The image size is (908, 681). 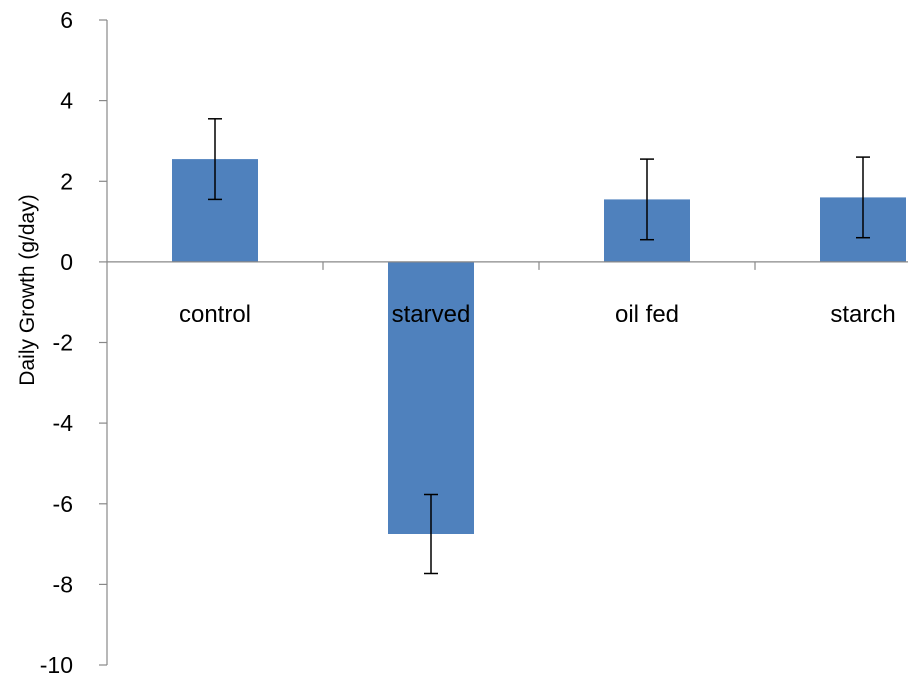 I want to click on error-bar-starved, so click(x=431, y=534).